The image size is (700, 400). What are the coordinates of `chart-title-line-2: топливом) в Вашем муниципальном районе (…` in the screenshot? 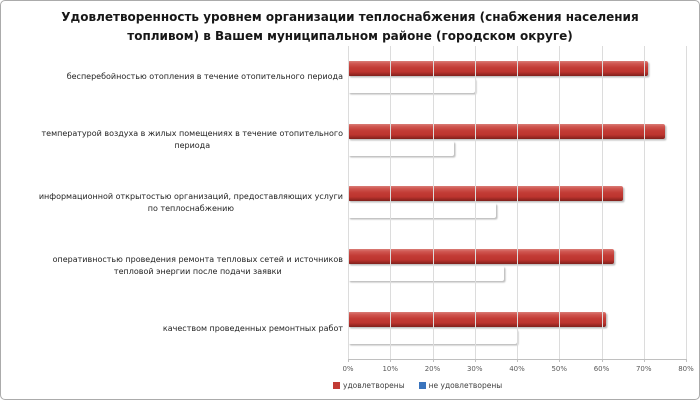 It's located at (350, 35).